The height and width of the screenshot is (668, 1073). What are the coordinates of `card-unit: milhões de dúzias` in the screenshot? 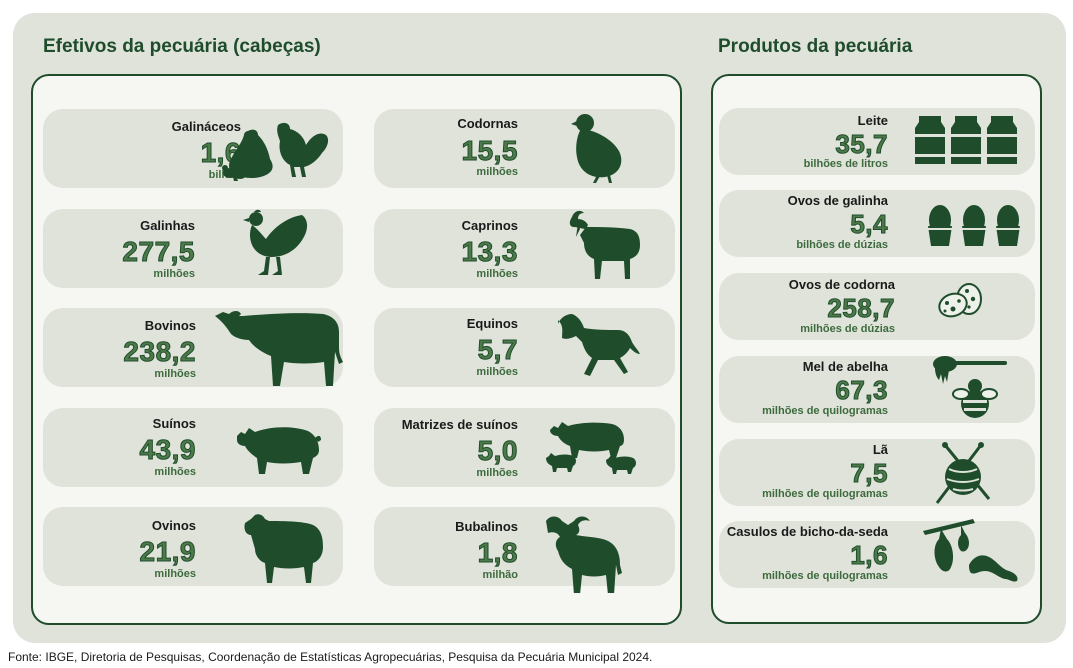 It's located at (847, 329).